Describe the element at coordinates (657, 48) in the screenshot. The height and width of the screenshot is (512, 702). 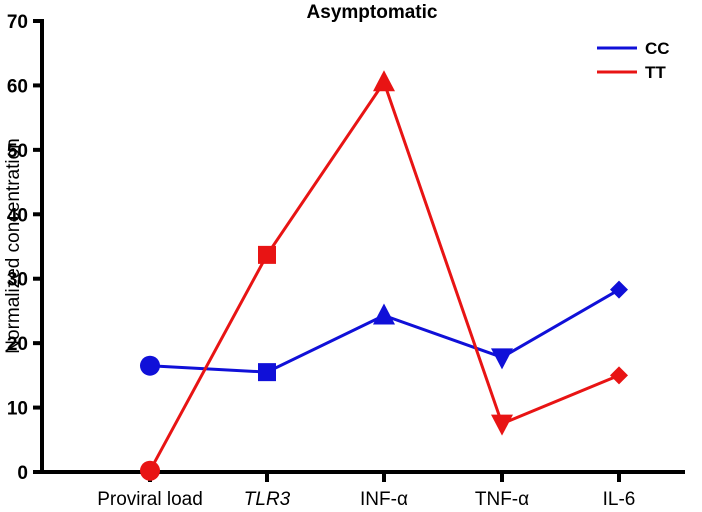
I see `legend-label-cc: CC` at that location.